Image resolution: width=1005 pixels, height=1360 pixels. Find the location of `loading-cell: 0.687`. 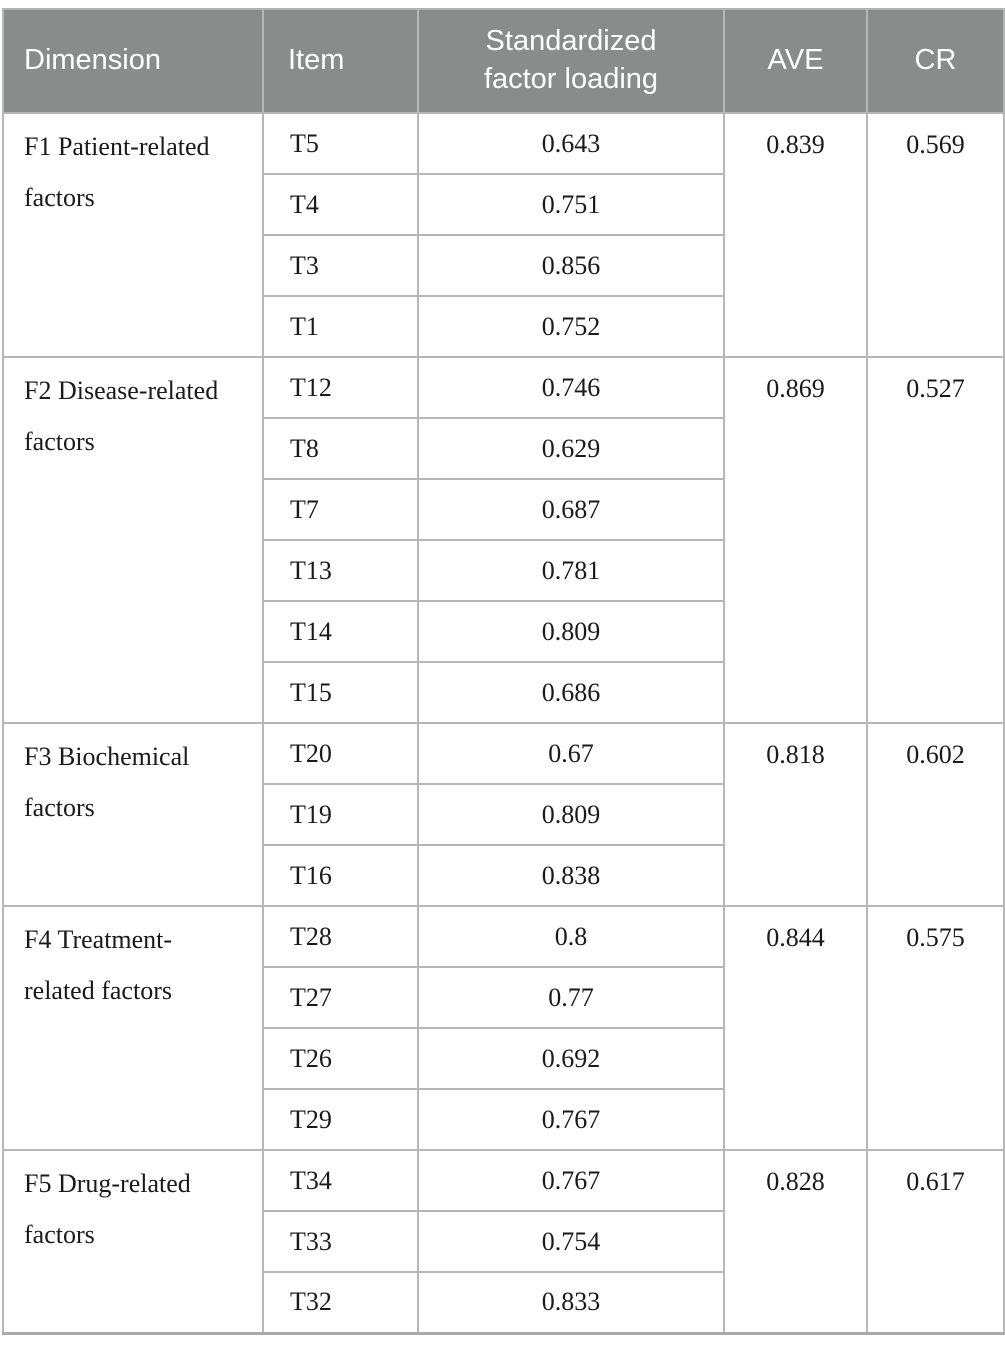

loading-cell: 0.687 is located at coordinates (571, 509).